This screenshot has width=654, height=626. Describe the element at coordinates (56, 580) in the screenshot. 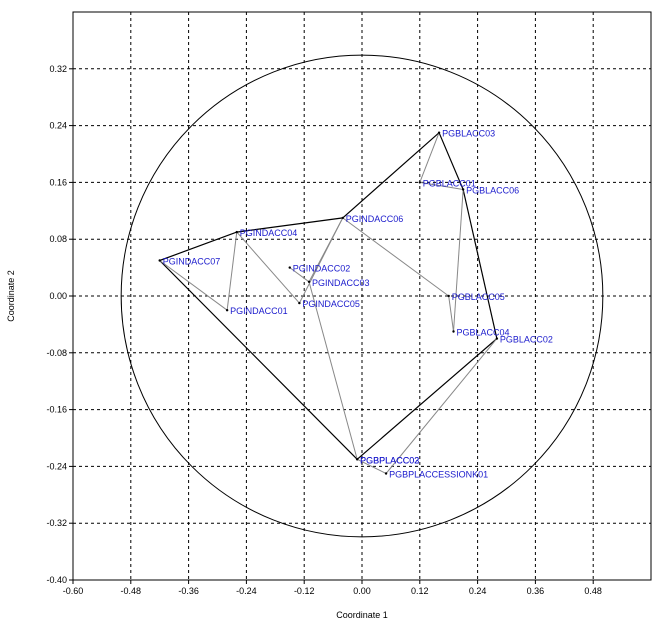

I see `y-tick-label: -0.40` at that location.